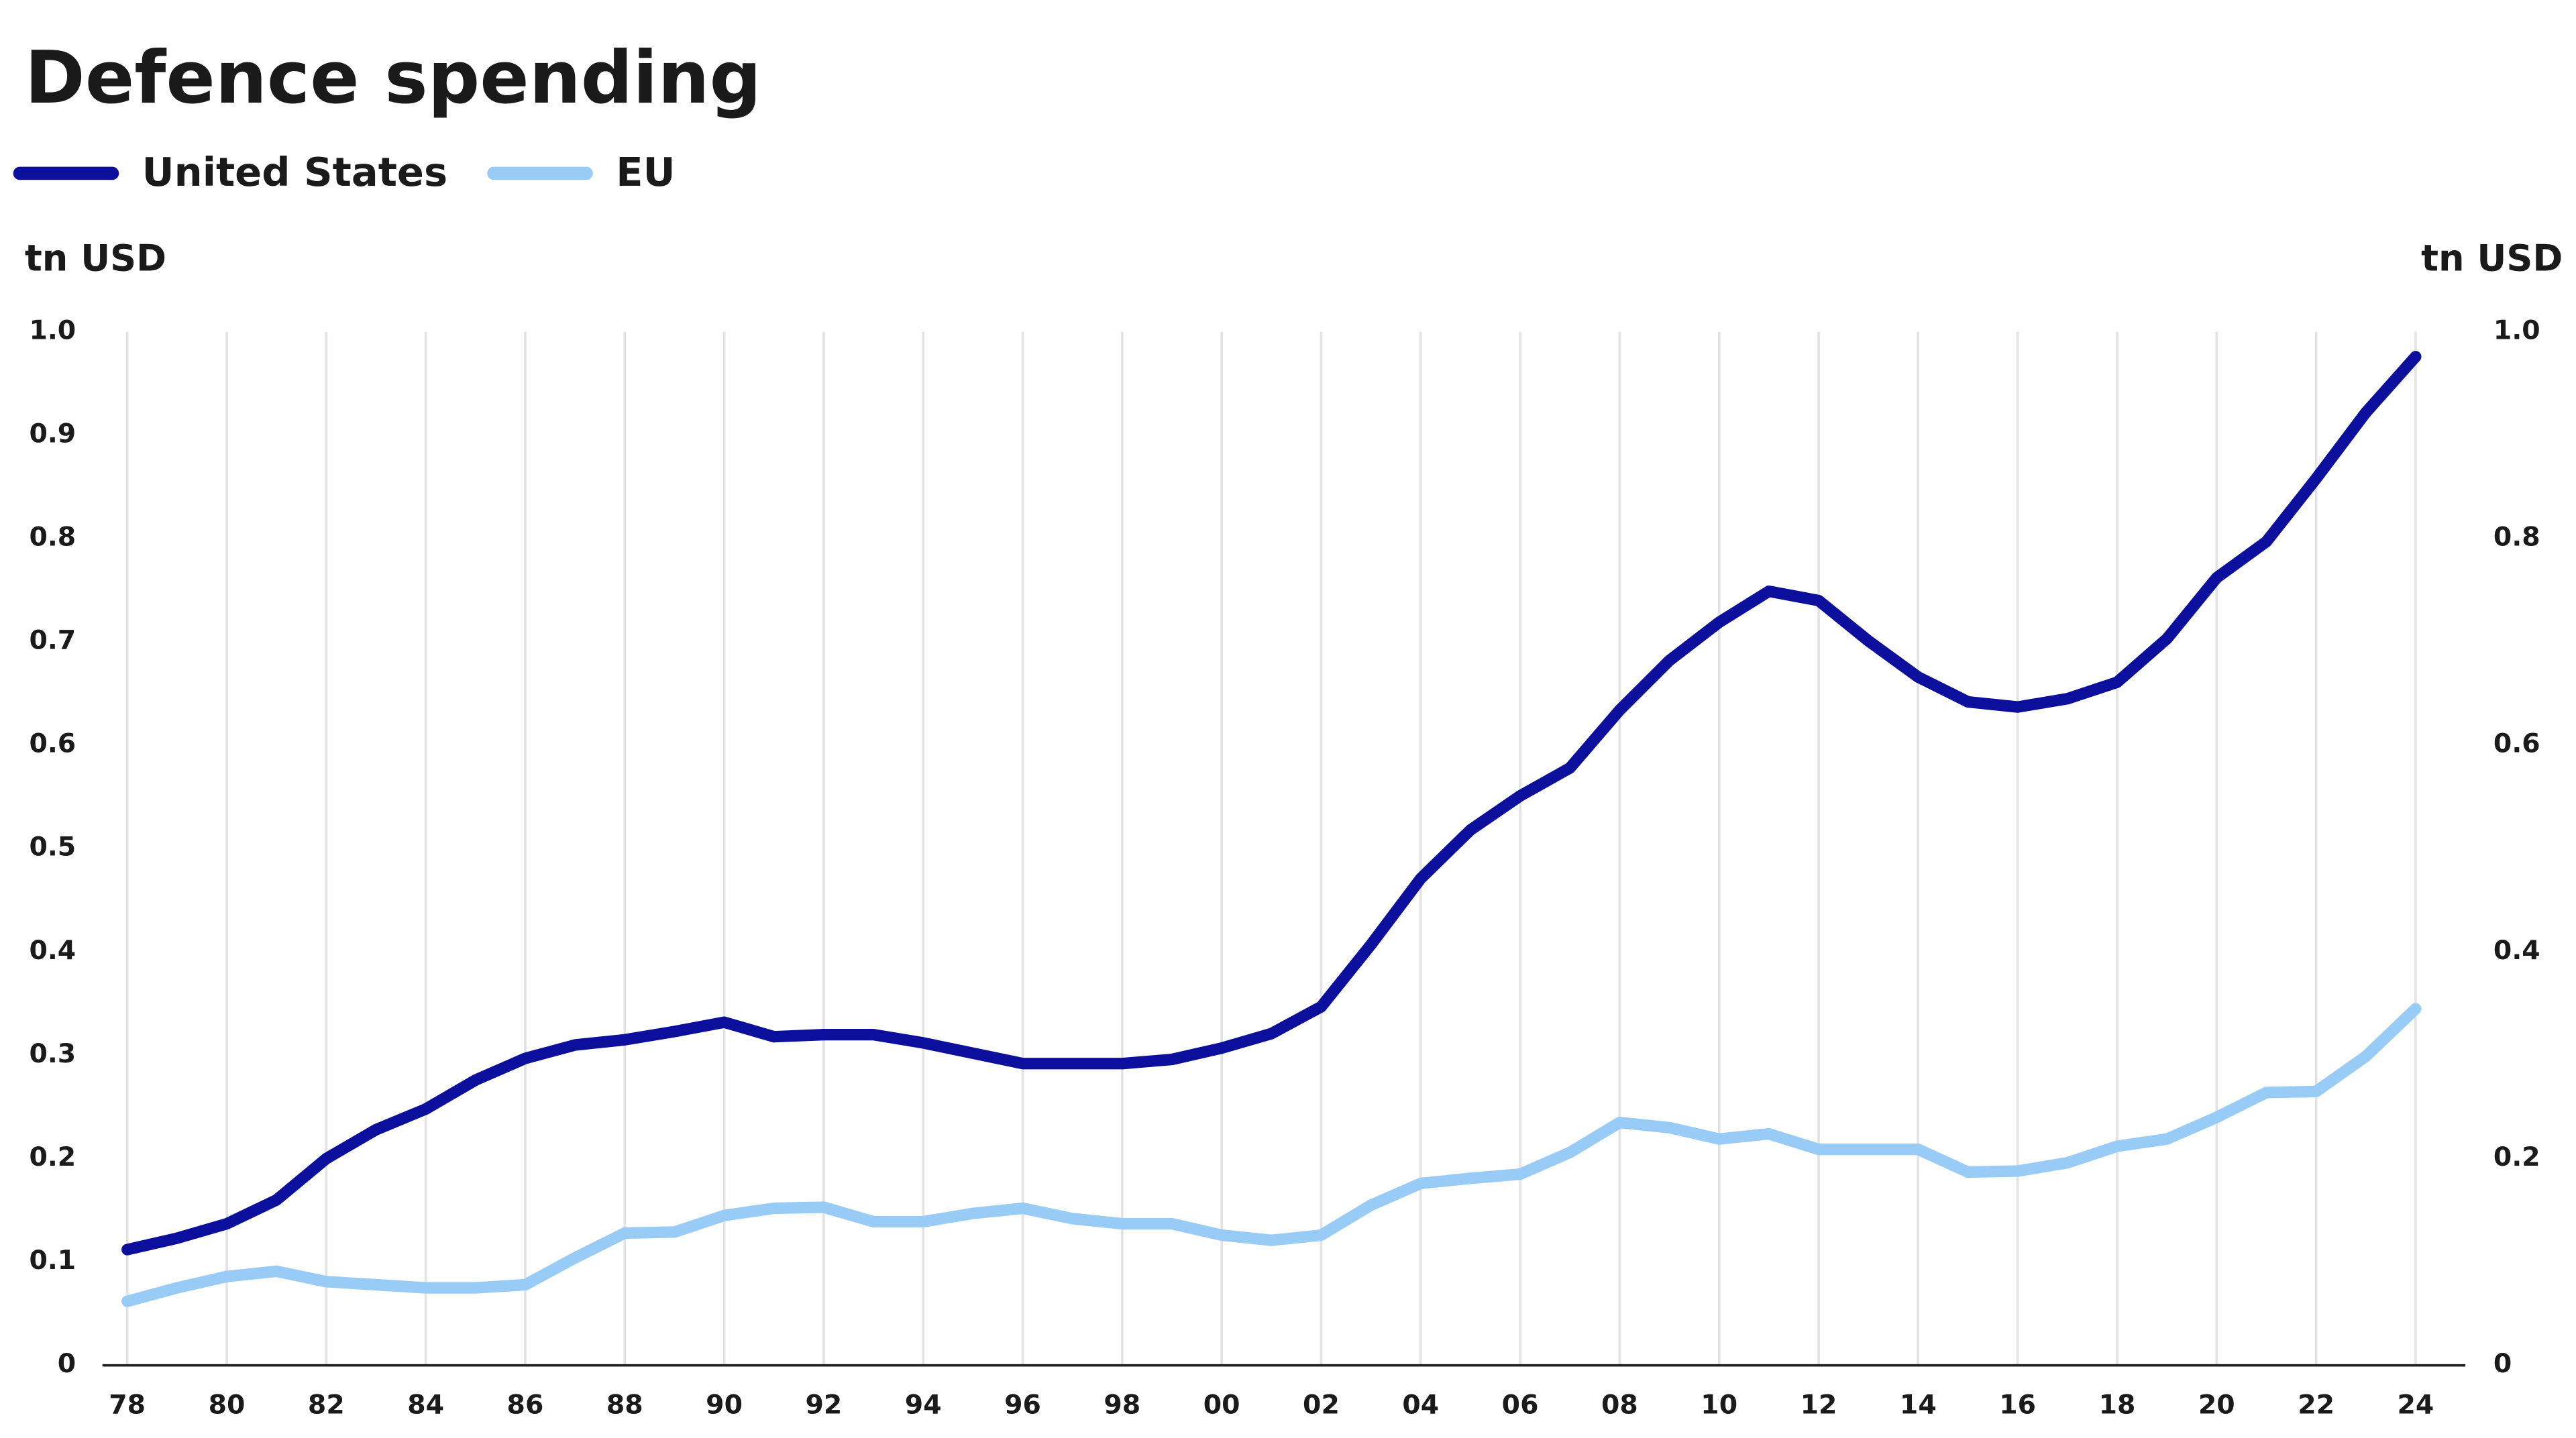 Image resolution: width=2576 pixels, height=1438 pixels. I want to click on y2-tick-label: 0.8, so click(2516, 536).